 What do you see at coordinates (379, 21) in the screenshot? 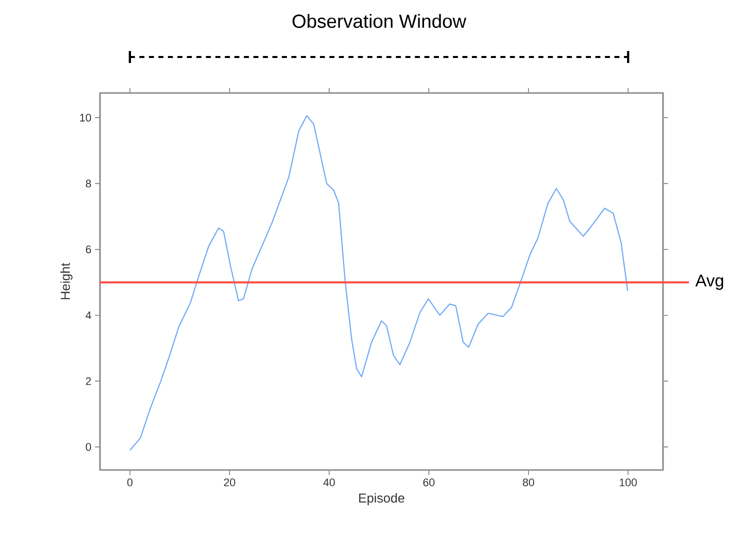
I see `text: Observation Window` at bounding box center [379, 21].